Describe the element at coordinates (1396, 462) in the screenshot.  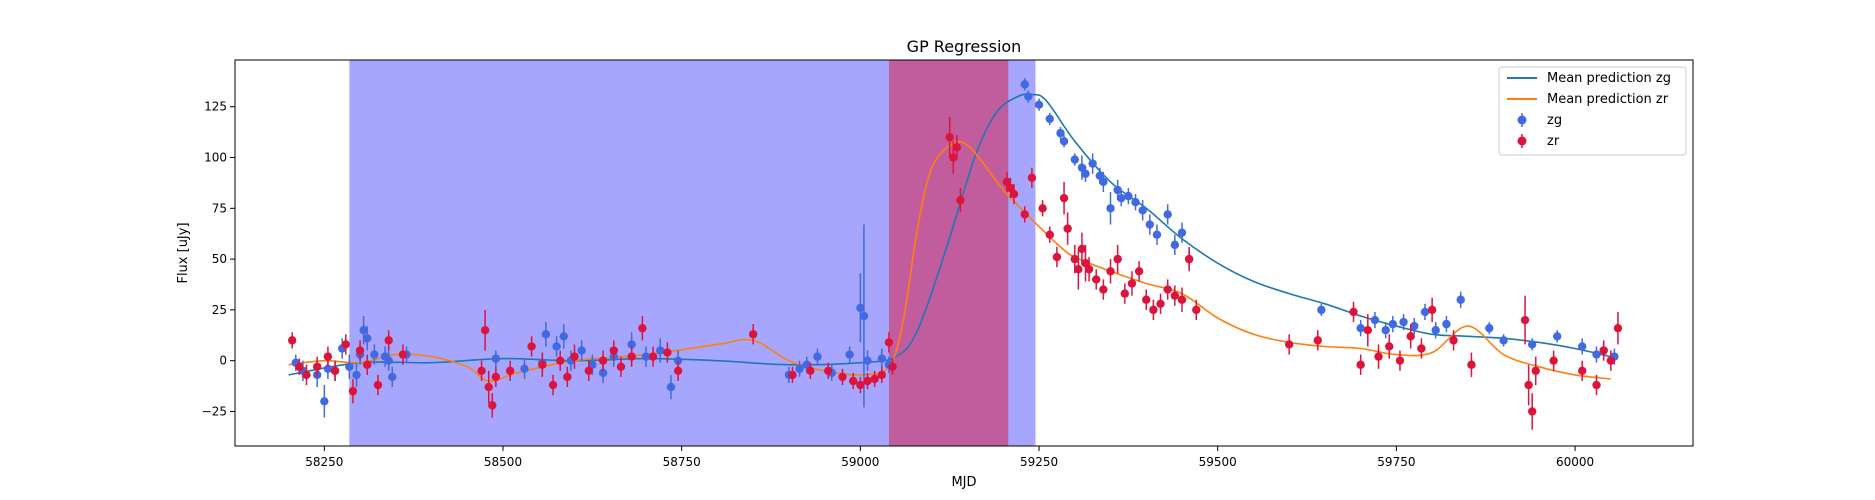
I see `x-tick-label: 59750` at that location.